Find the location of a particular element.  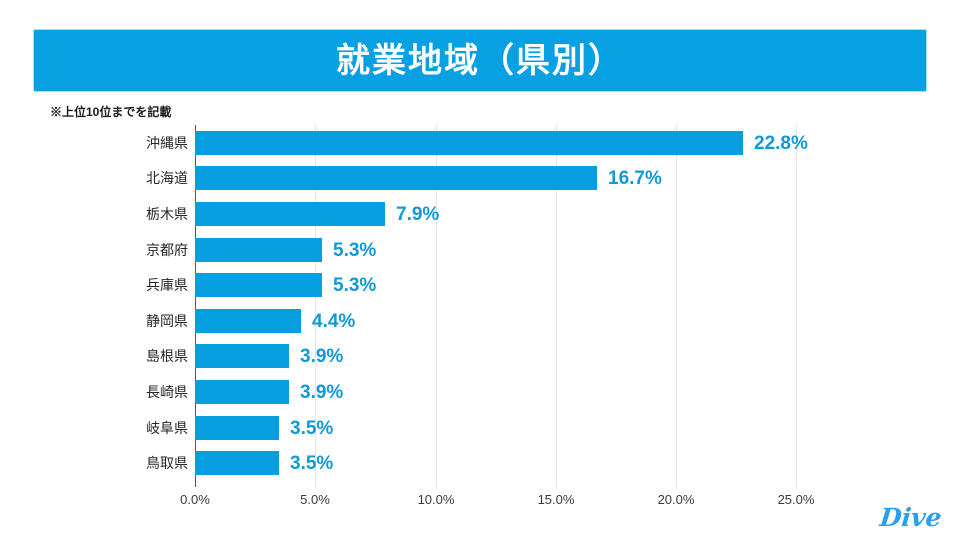

category-label: 栃木県 is located at coordinates (167, 214).